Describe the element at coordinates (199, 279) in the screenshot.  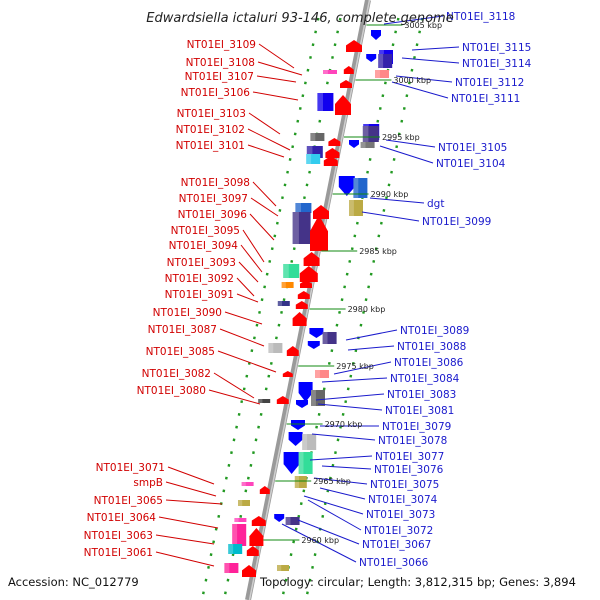
I see `forward-gene-label: NT01EI_3092` at that location.